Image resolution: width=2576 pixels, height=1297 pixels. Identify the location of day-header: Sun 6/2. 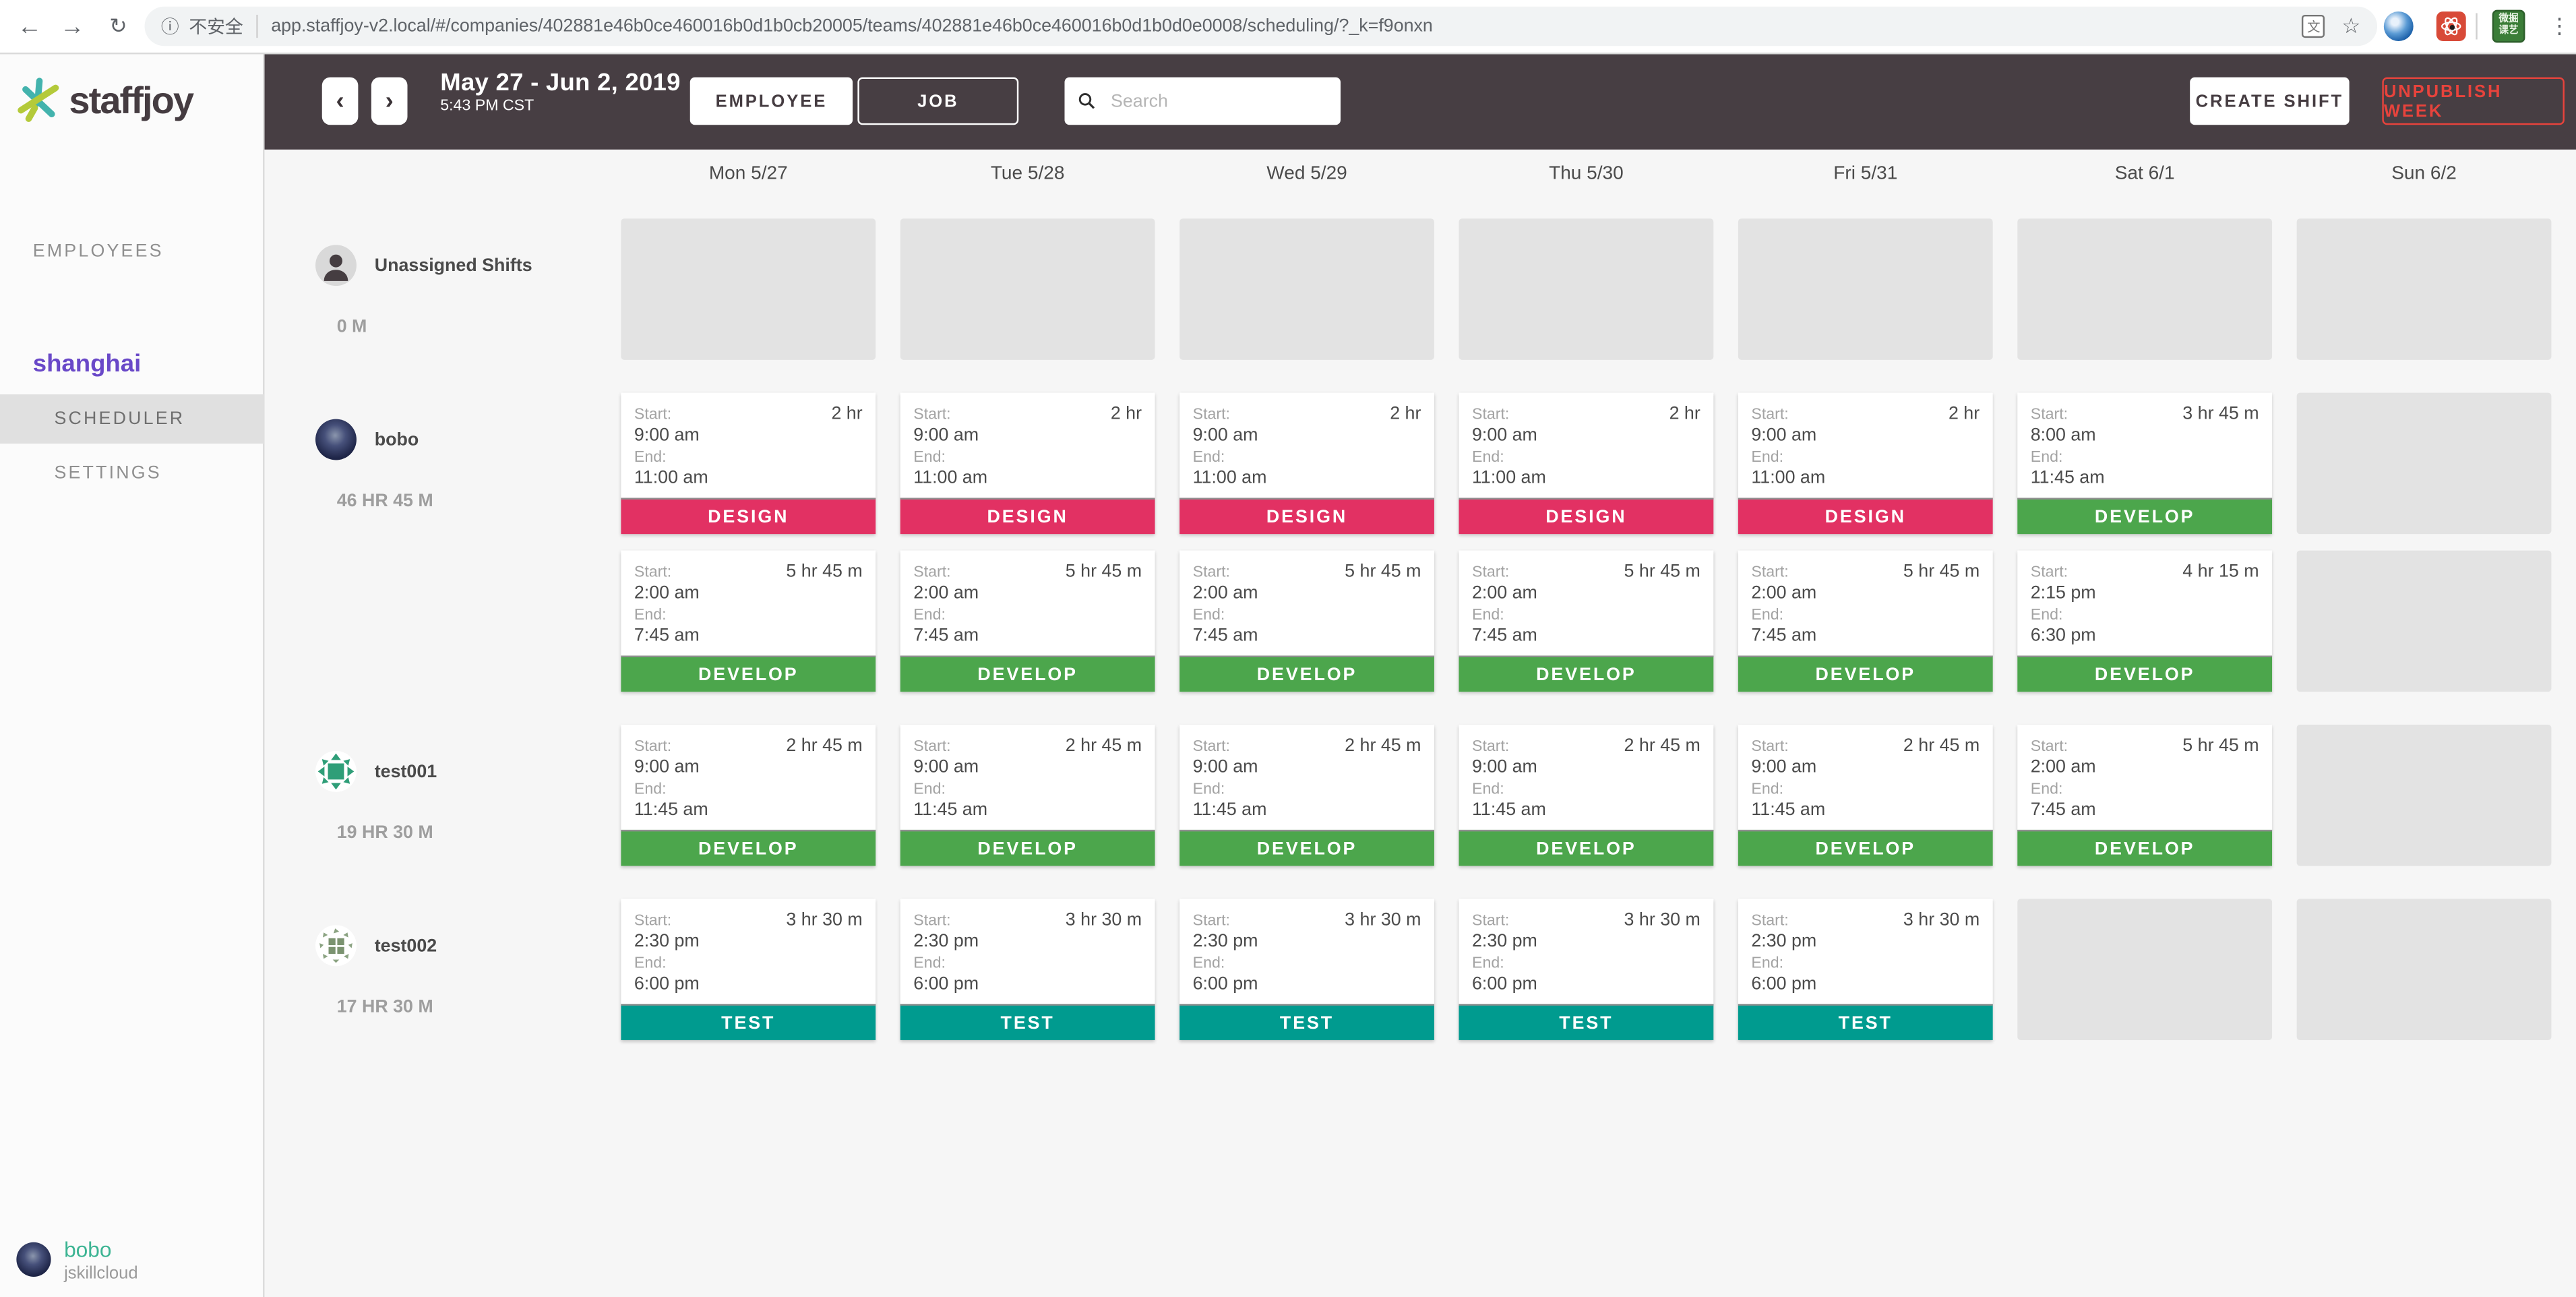
(2424, 174).